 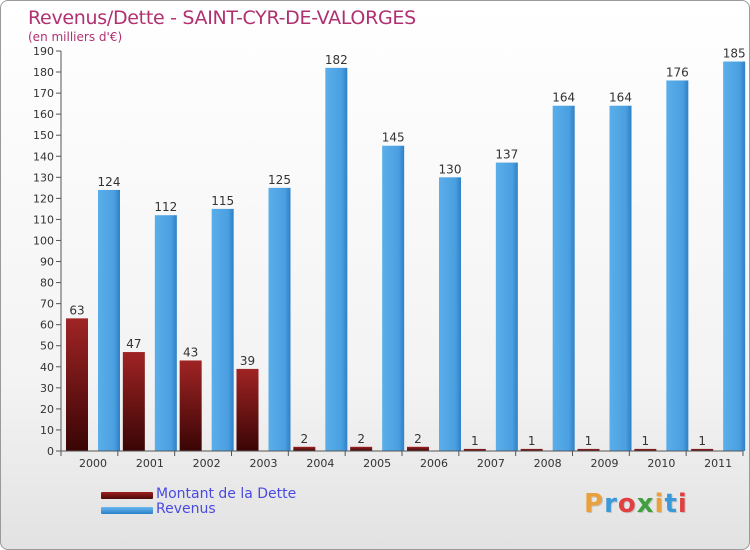 What do you see at coordinates (165, 207) in the screenshot?
I see `data-label-revenus: 112` at bounding box center [165, 207].